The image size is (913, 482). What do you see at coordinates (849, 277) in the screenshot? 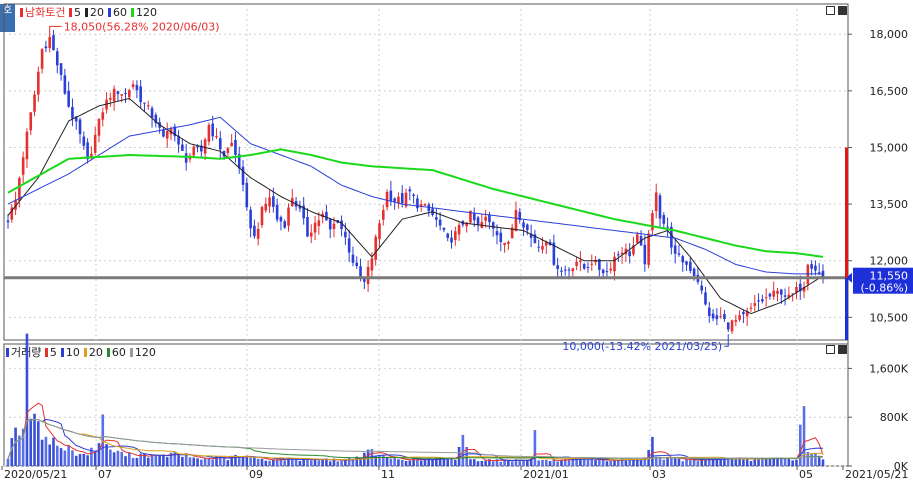
I see `current-price-marker-icon` at bounding box center [849, 277].